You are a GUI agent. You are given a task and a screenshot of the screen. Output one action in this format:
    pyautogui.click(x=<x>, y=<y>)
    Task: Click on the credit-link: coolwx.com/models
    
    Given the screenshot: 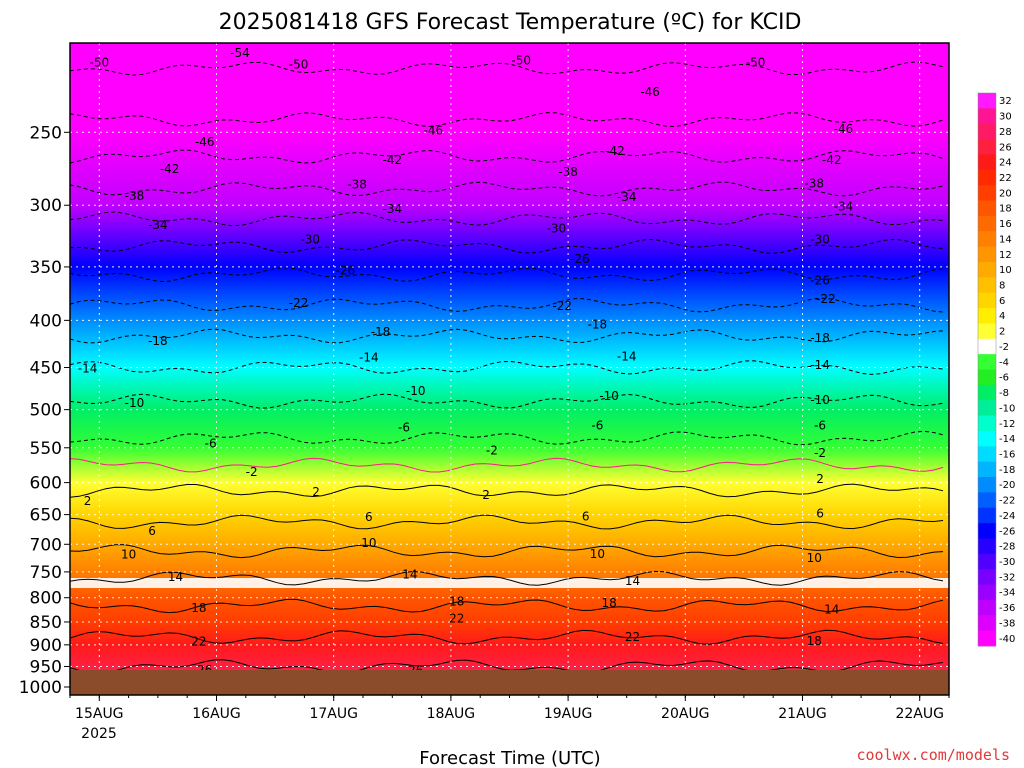 What is the action you would take?
    pyautogui.click(x=933, y=755)
    